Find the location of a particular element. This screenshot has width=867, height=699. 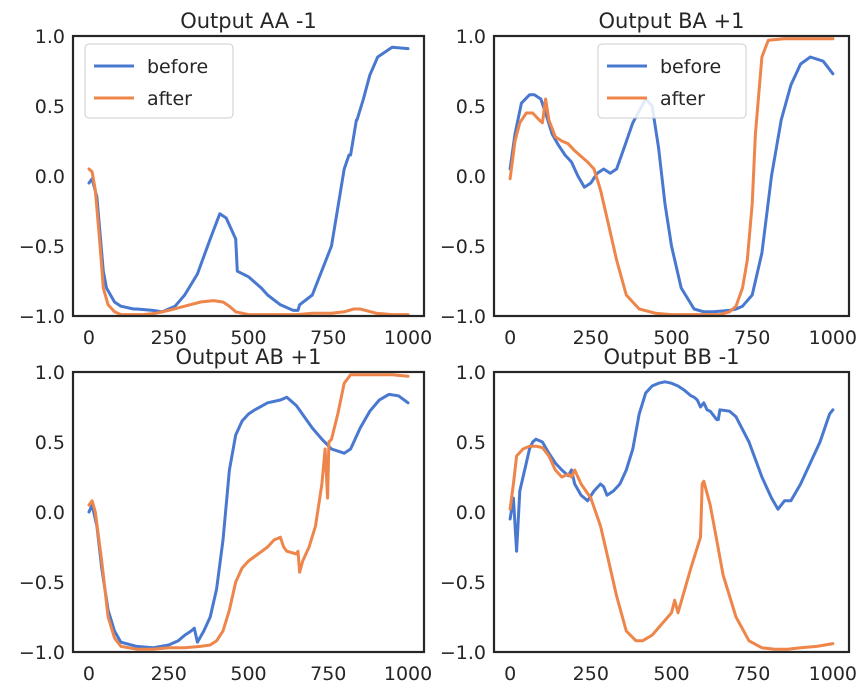

subplot-title: Output BB -1 is located at coordinates (671, 357).